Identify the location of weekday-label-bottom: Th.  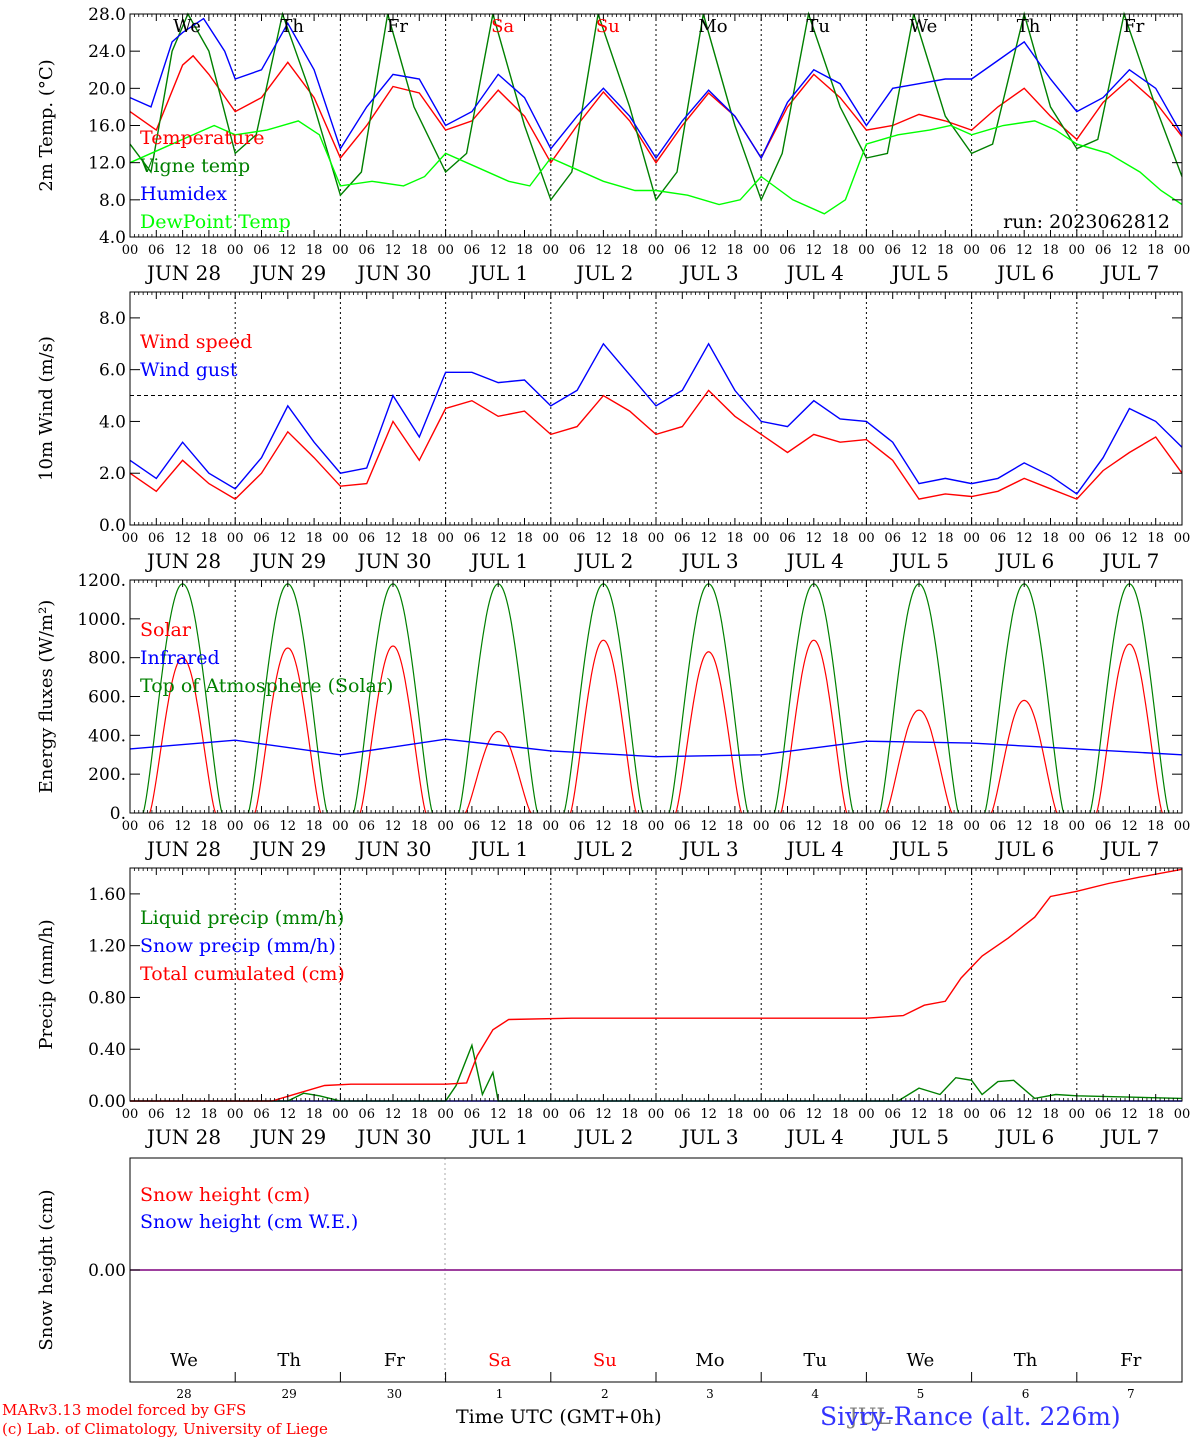
(1026, 1360).